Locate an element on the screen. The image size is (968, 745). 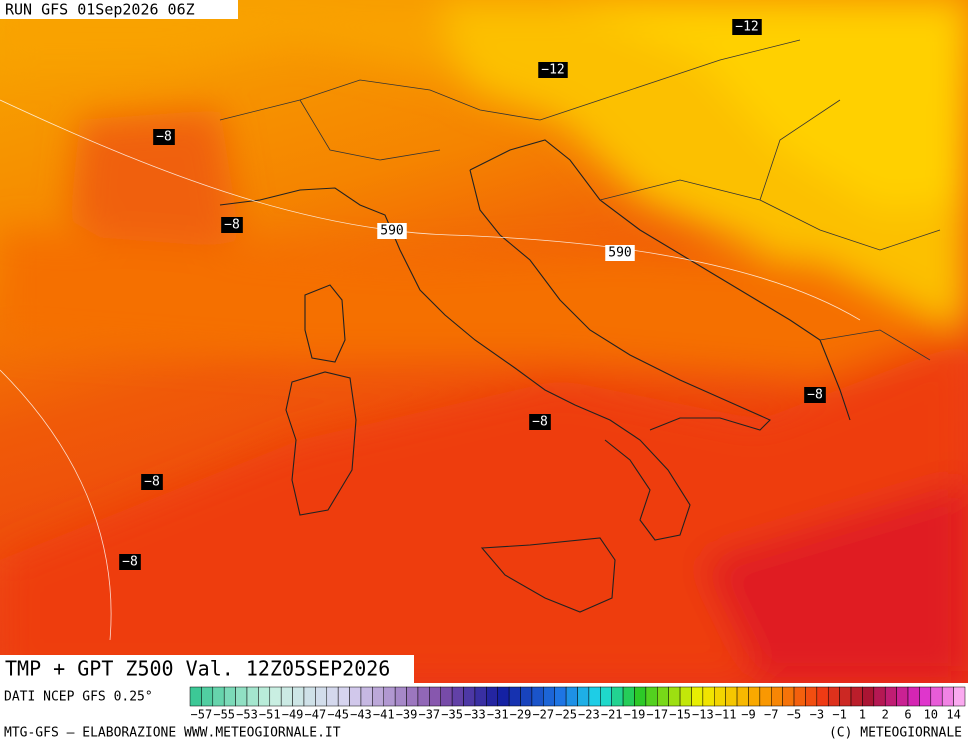
colorbar-label: 10 is located at coordinates (931, 715).